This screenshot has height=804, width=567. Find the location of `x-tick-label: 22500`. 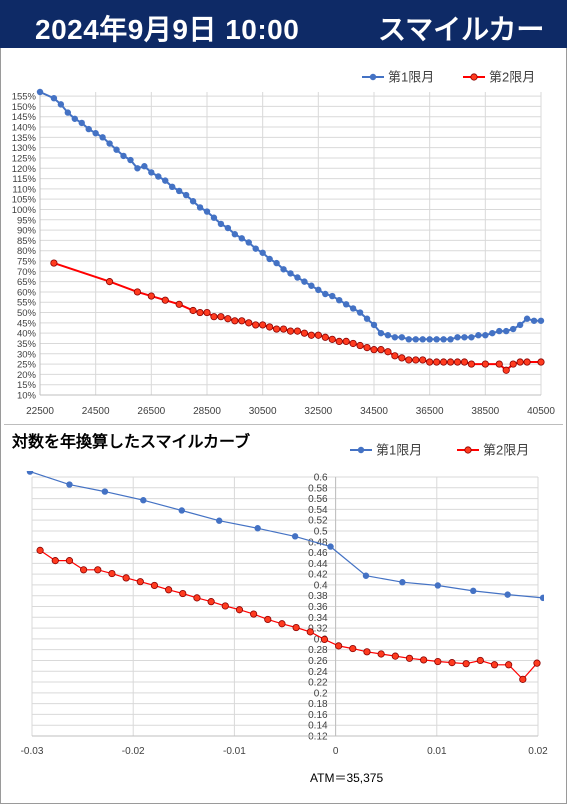

x-tick-label: 22500 is located at coordinates (40, 411).